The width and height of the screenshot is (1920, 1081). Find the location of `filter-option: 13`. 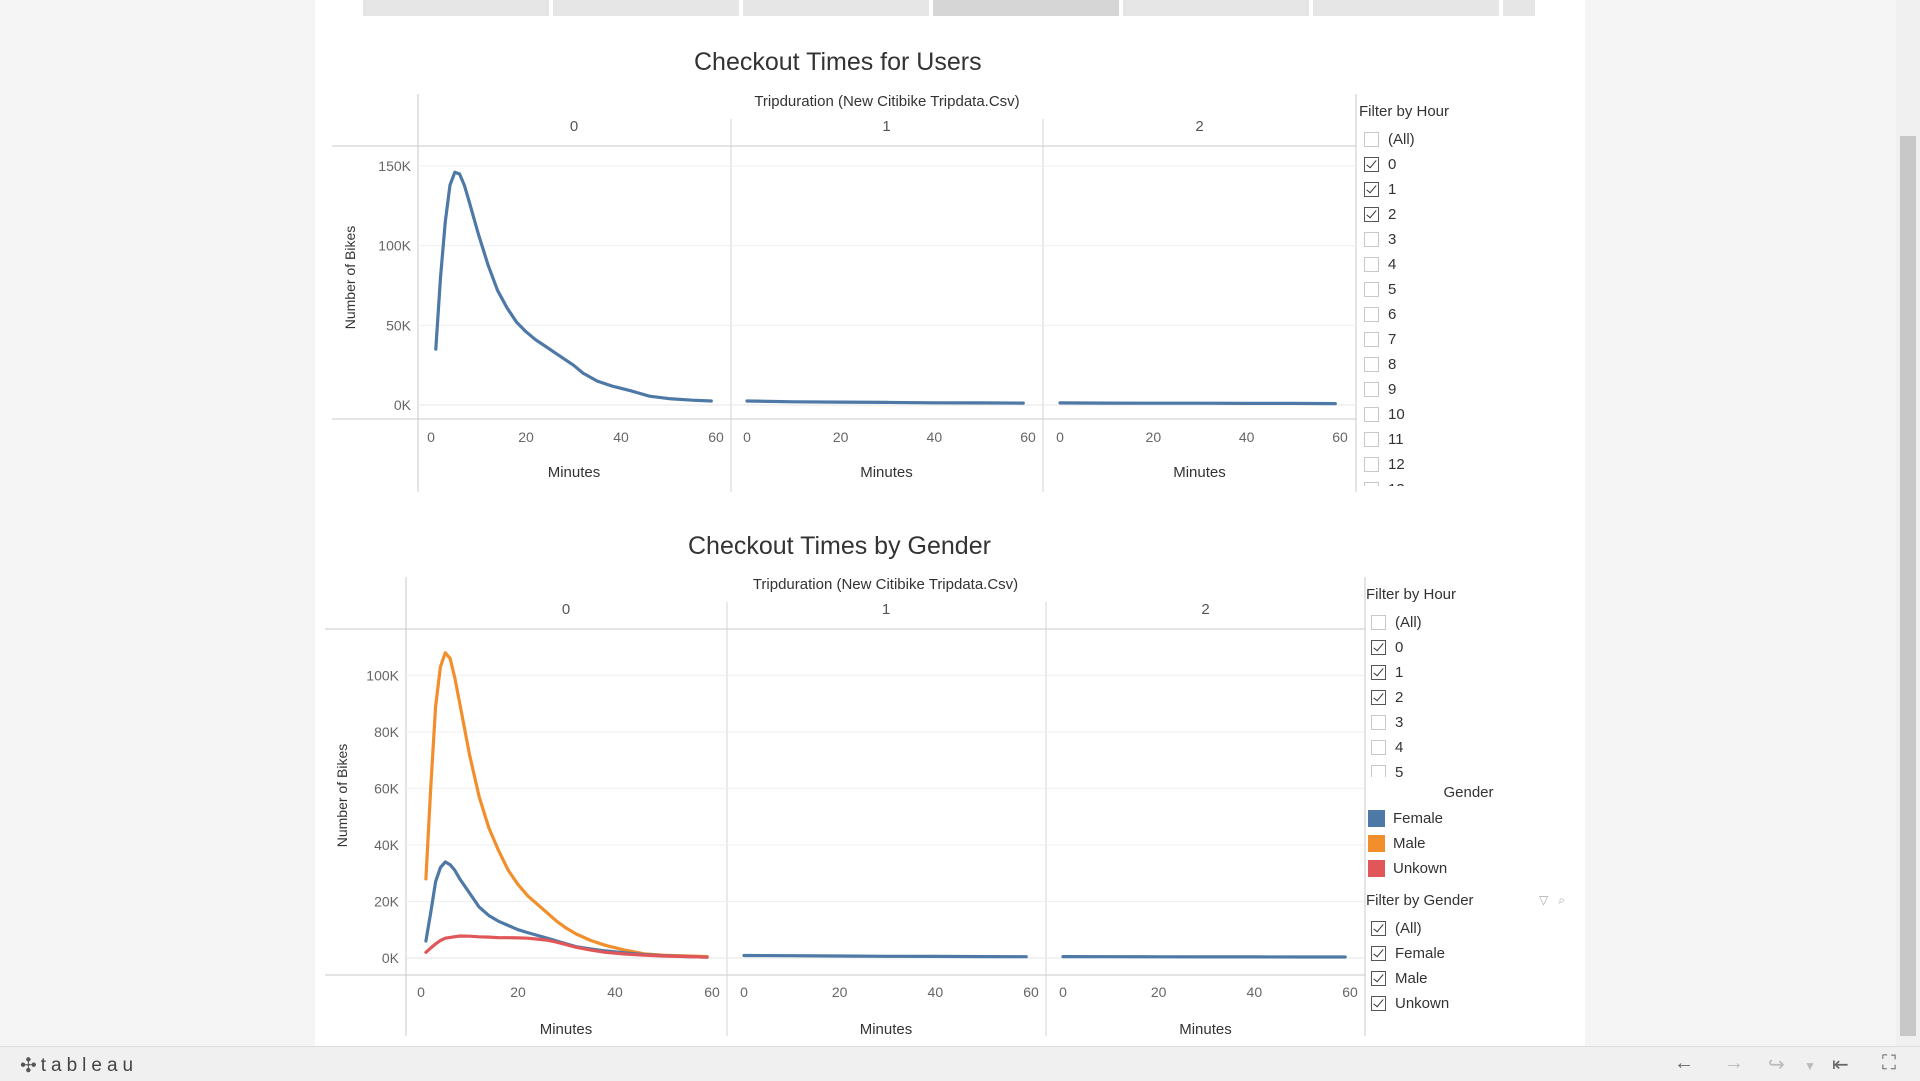

filter-option: 13 is located at coordinates (1444, 481).